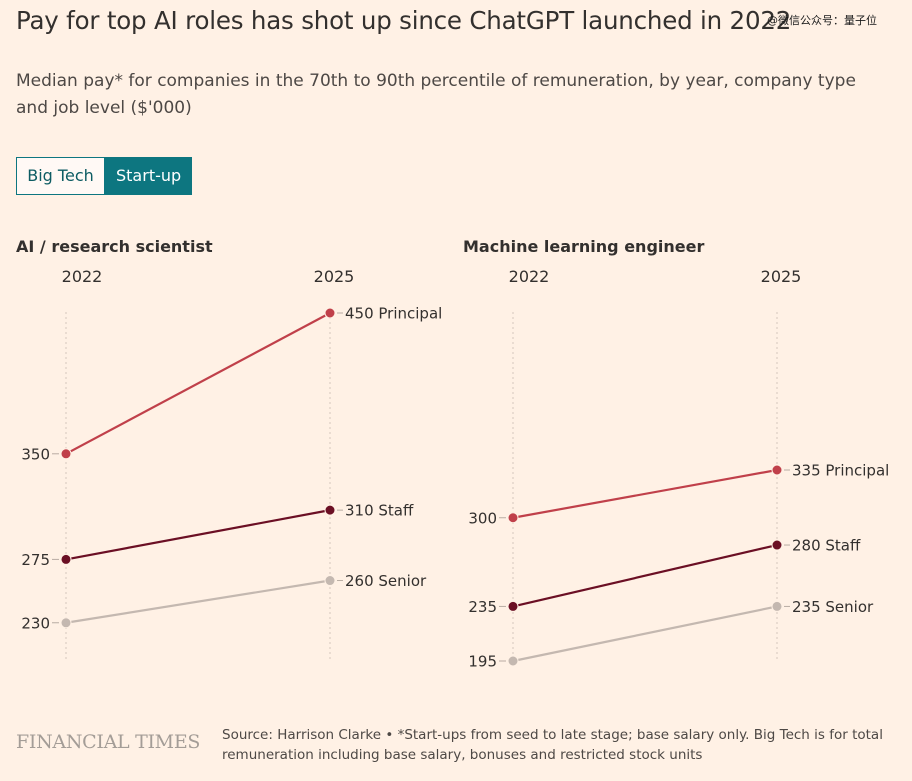  I want to click on ai-scientist-line-senior, so click(198, 601).